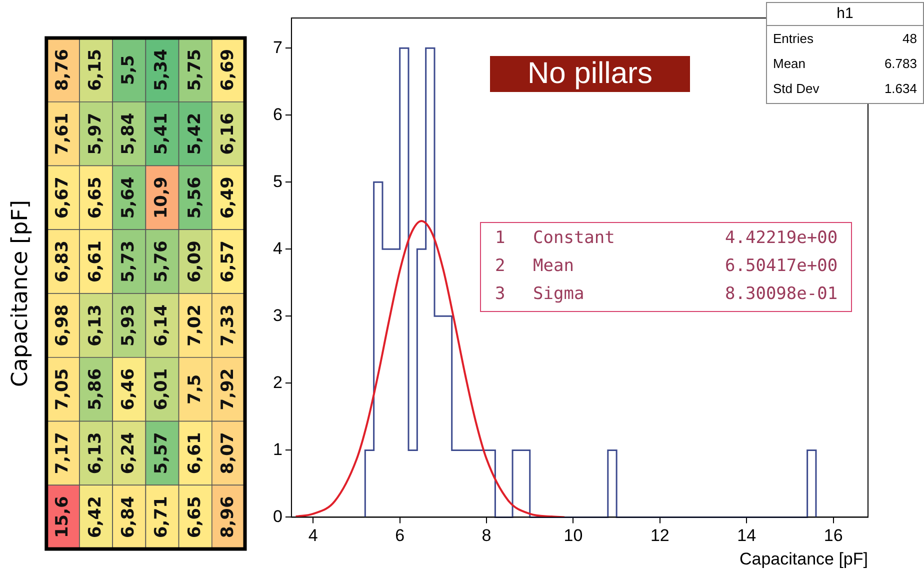 The image size is (924, 574). What do you see at coordinates (62, 325) in the screenshot?
I see `data-label: 6,98` at bounding box center [62, 325].